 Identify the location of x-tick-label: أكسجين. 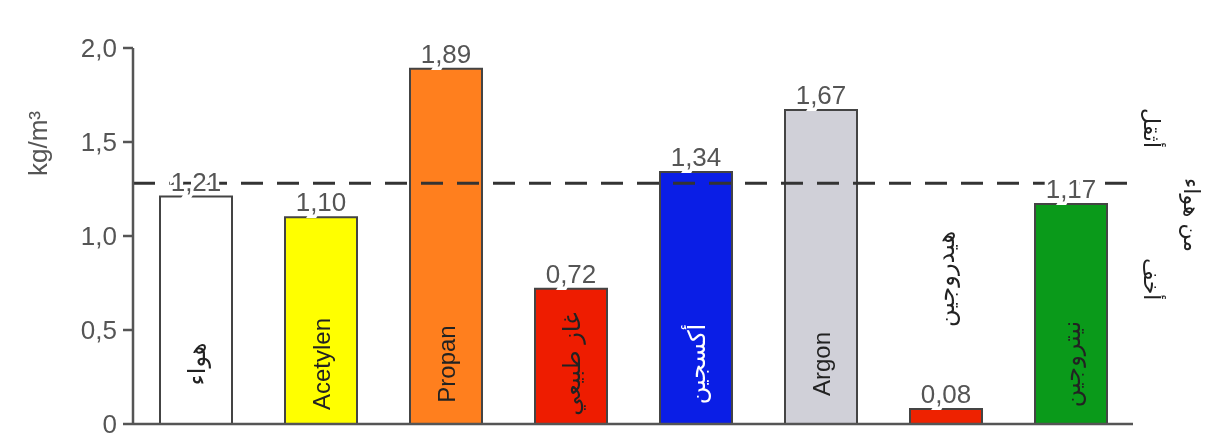
(695, 364).